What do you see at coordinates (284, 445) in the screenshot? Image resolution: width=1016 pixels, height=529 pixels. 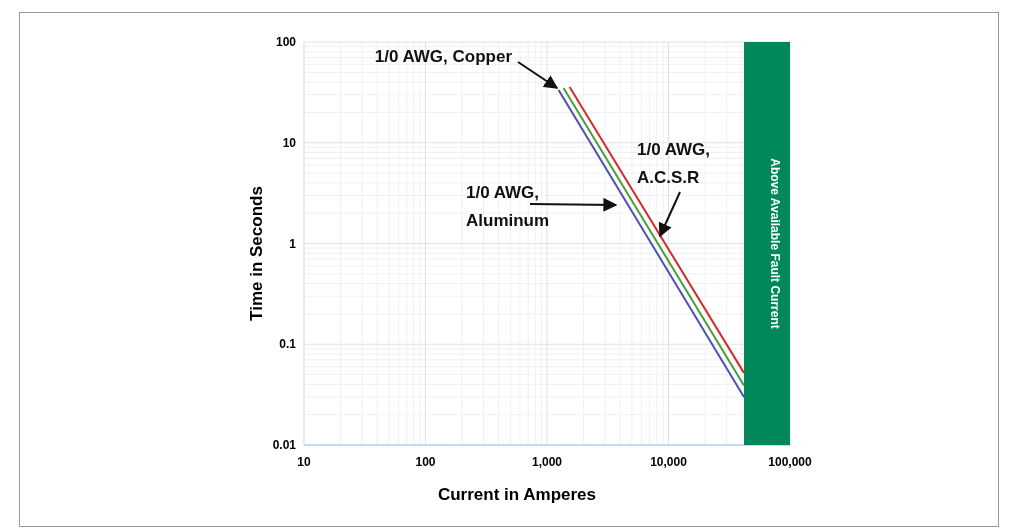 I see `y-tick-label: 0.01` at bounding box center [284, 445].